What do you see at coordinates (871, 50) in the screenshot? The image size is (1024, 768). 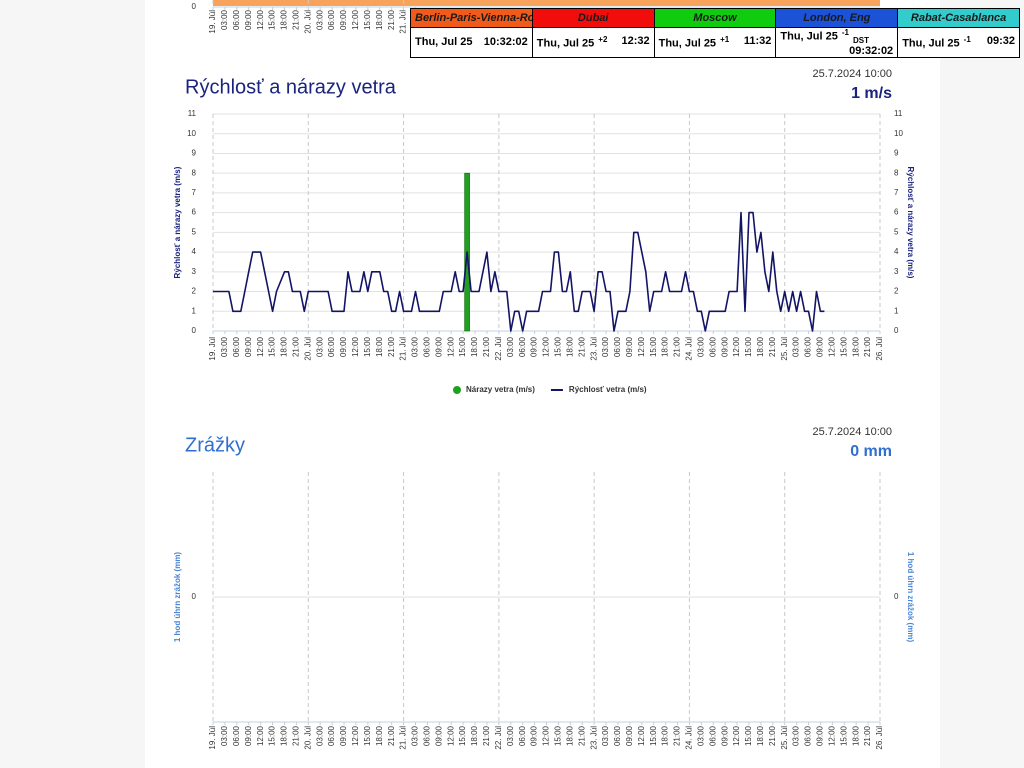 I see `clock-time: 09:32:02` at bounding box center [871, 50].